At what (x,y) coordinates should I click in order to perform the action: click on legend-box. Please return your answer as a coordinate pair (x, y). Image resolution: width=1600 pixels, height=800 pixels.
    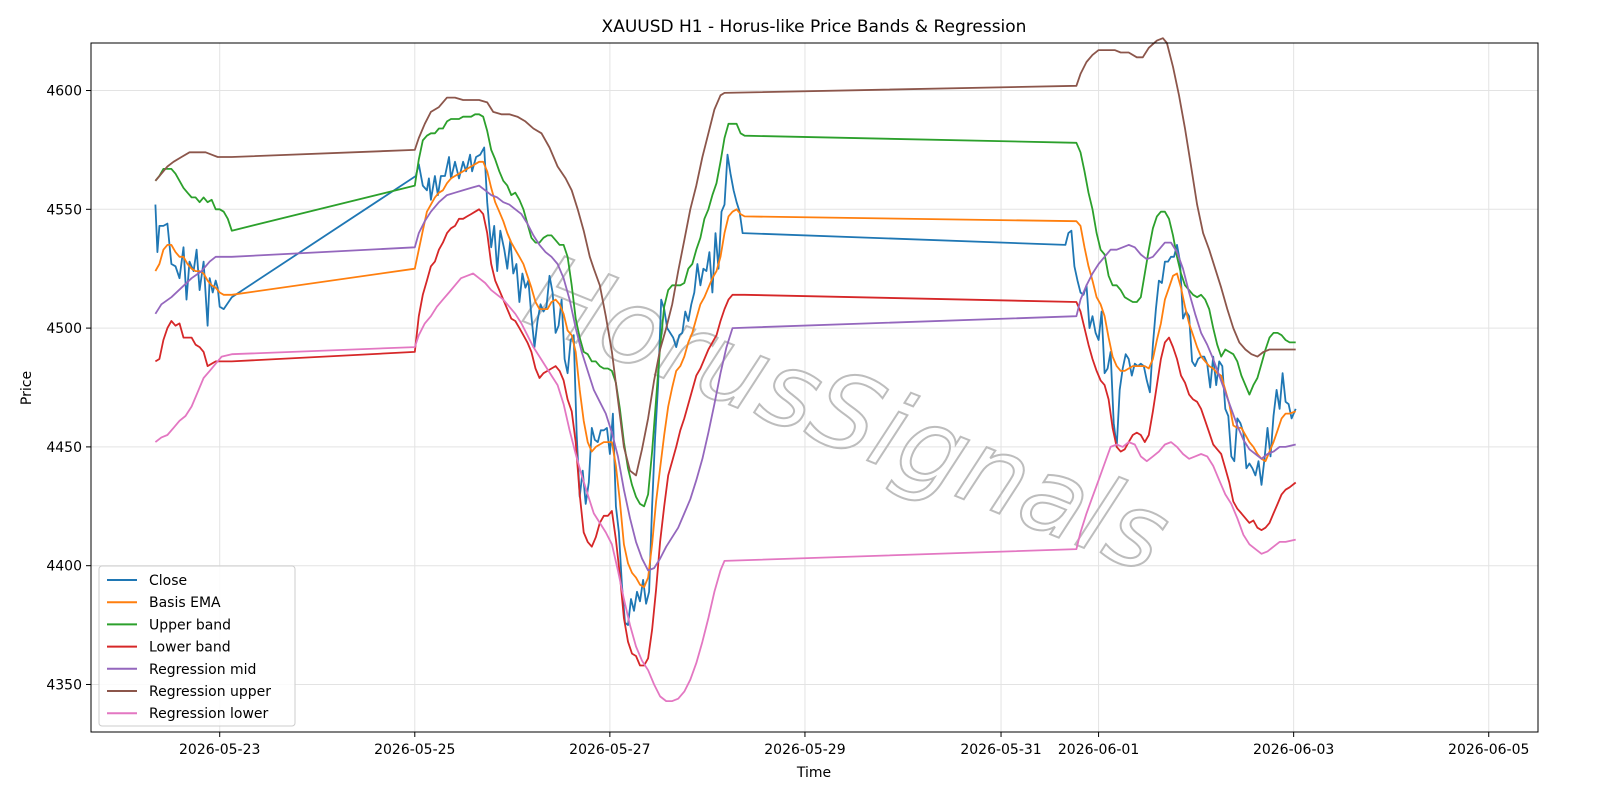
    Looking at the image, I should click on (197, 646).